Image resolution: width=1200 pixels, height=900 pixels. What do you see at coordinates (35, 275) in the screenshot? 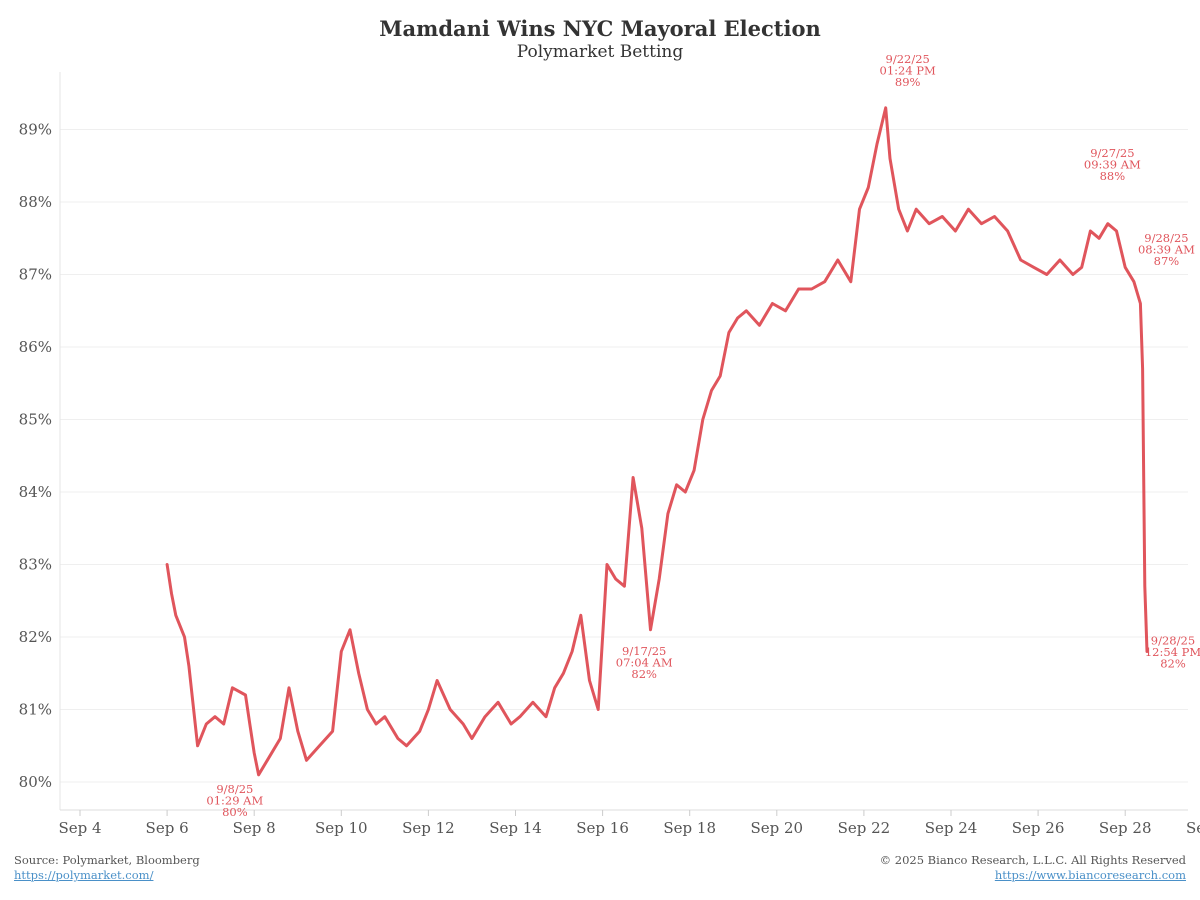
I see `y-tick-label: 87%` at bounding box center [35, 275].